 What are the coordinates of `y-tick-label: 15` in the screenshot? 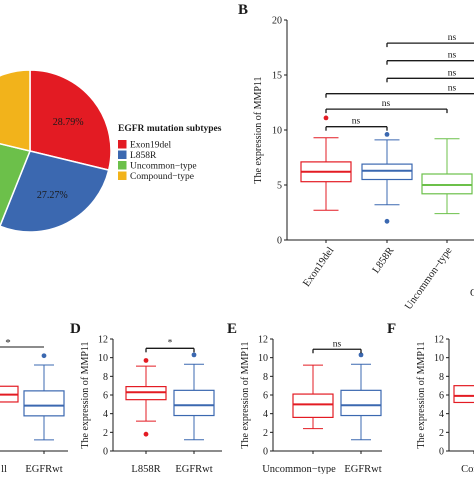 It's located at (277, 76).